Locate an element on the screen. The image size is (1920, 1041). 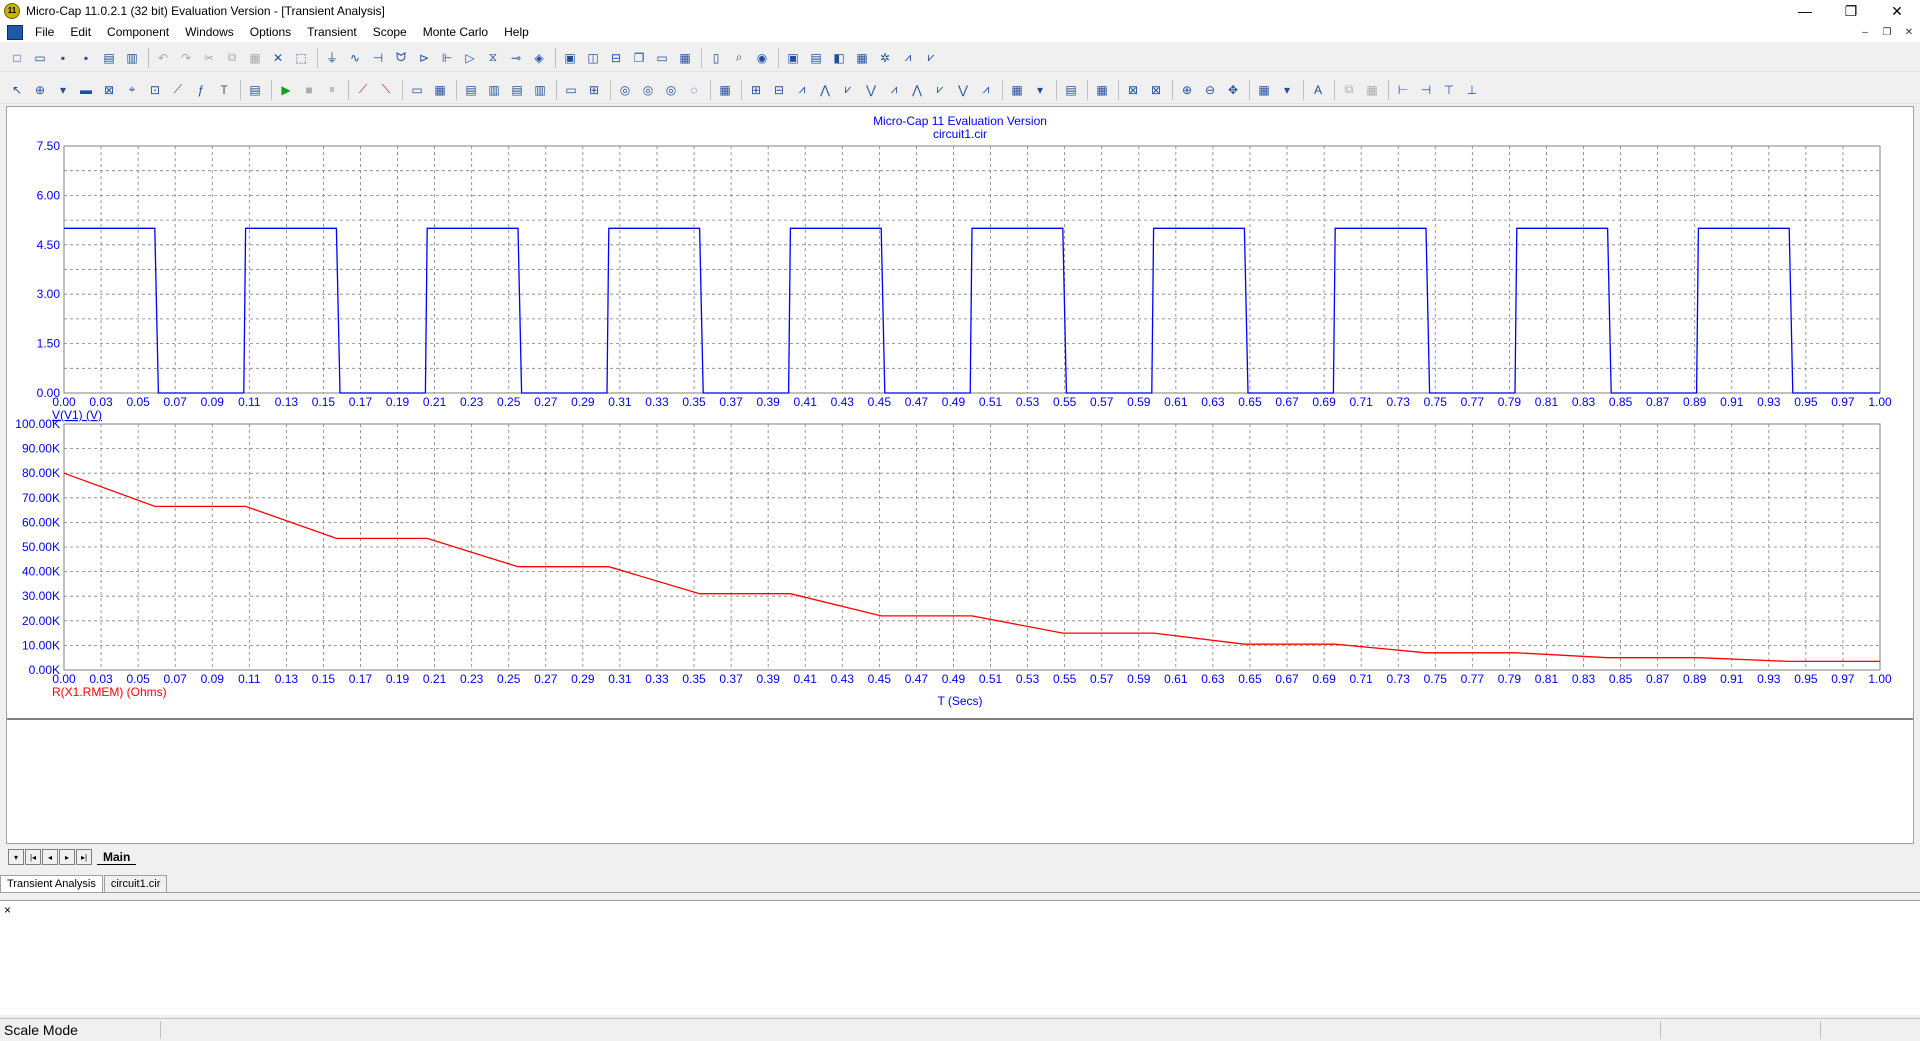
calc-icon: ▦ is located at coordinates (685, 57).